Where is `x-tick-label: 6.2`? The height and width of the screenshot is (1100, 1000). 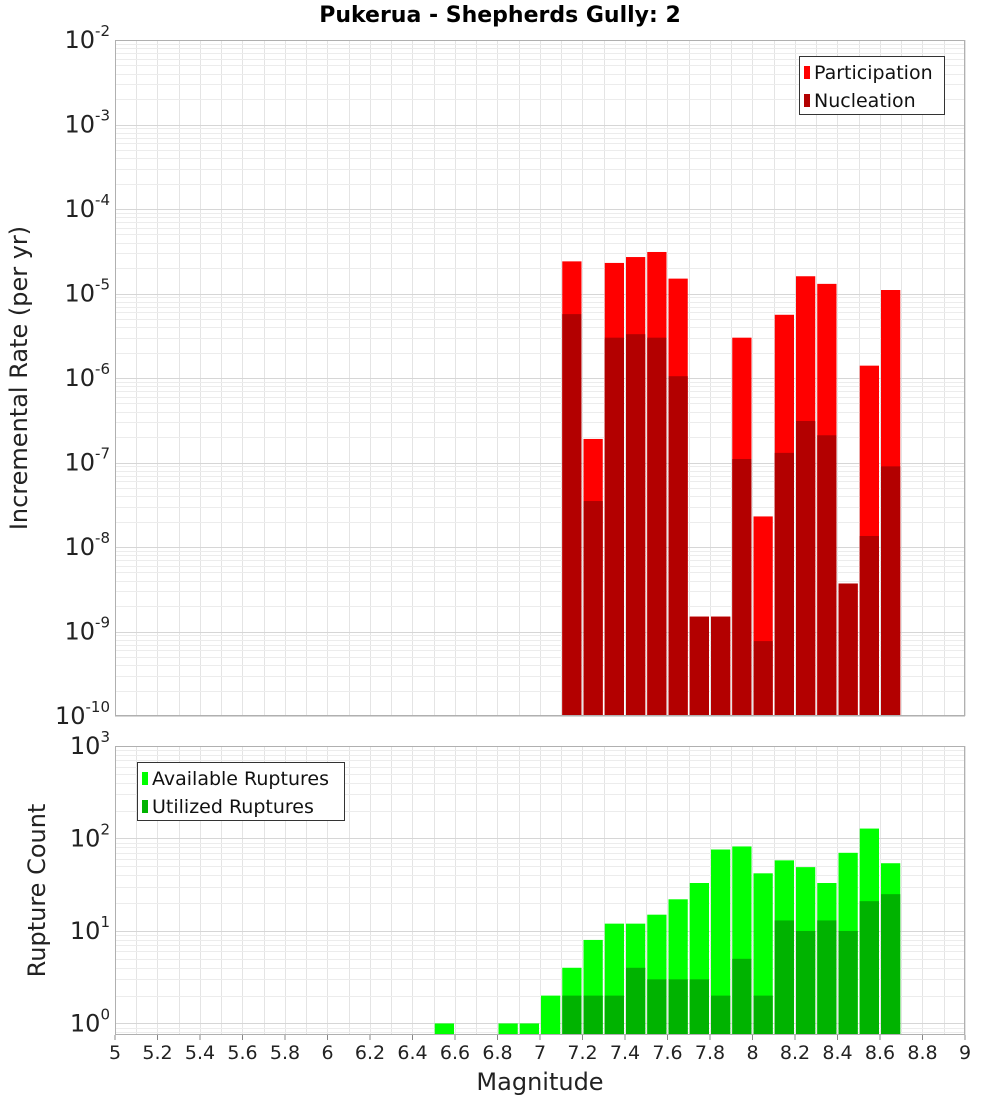 x-tick-label: 6.2 is located at coordinates (370, 1053).